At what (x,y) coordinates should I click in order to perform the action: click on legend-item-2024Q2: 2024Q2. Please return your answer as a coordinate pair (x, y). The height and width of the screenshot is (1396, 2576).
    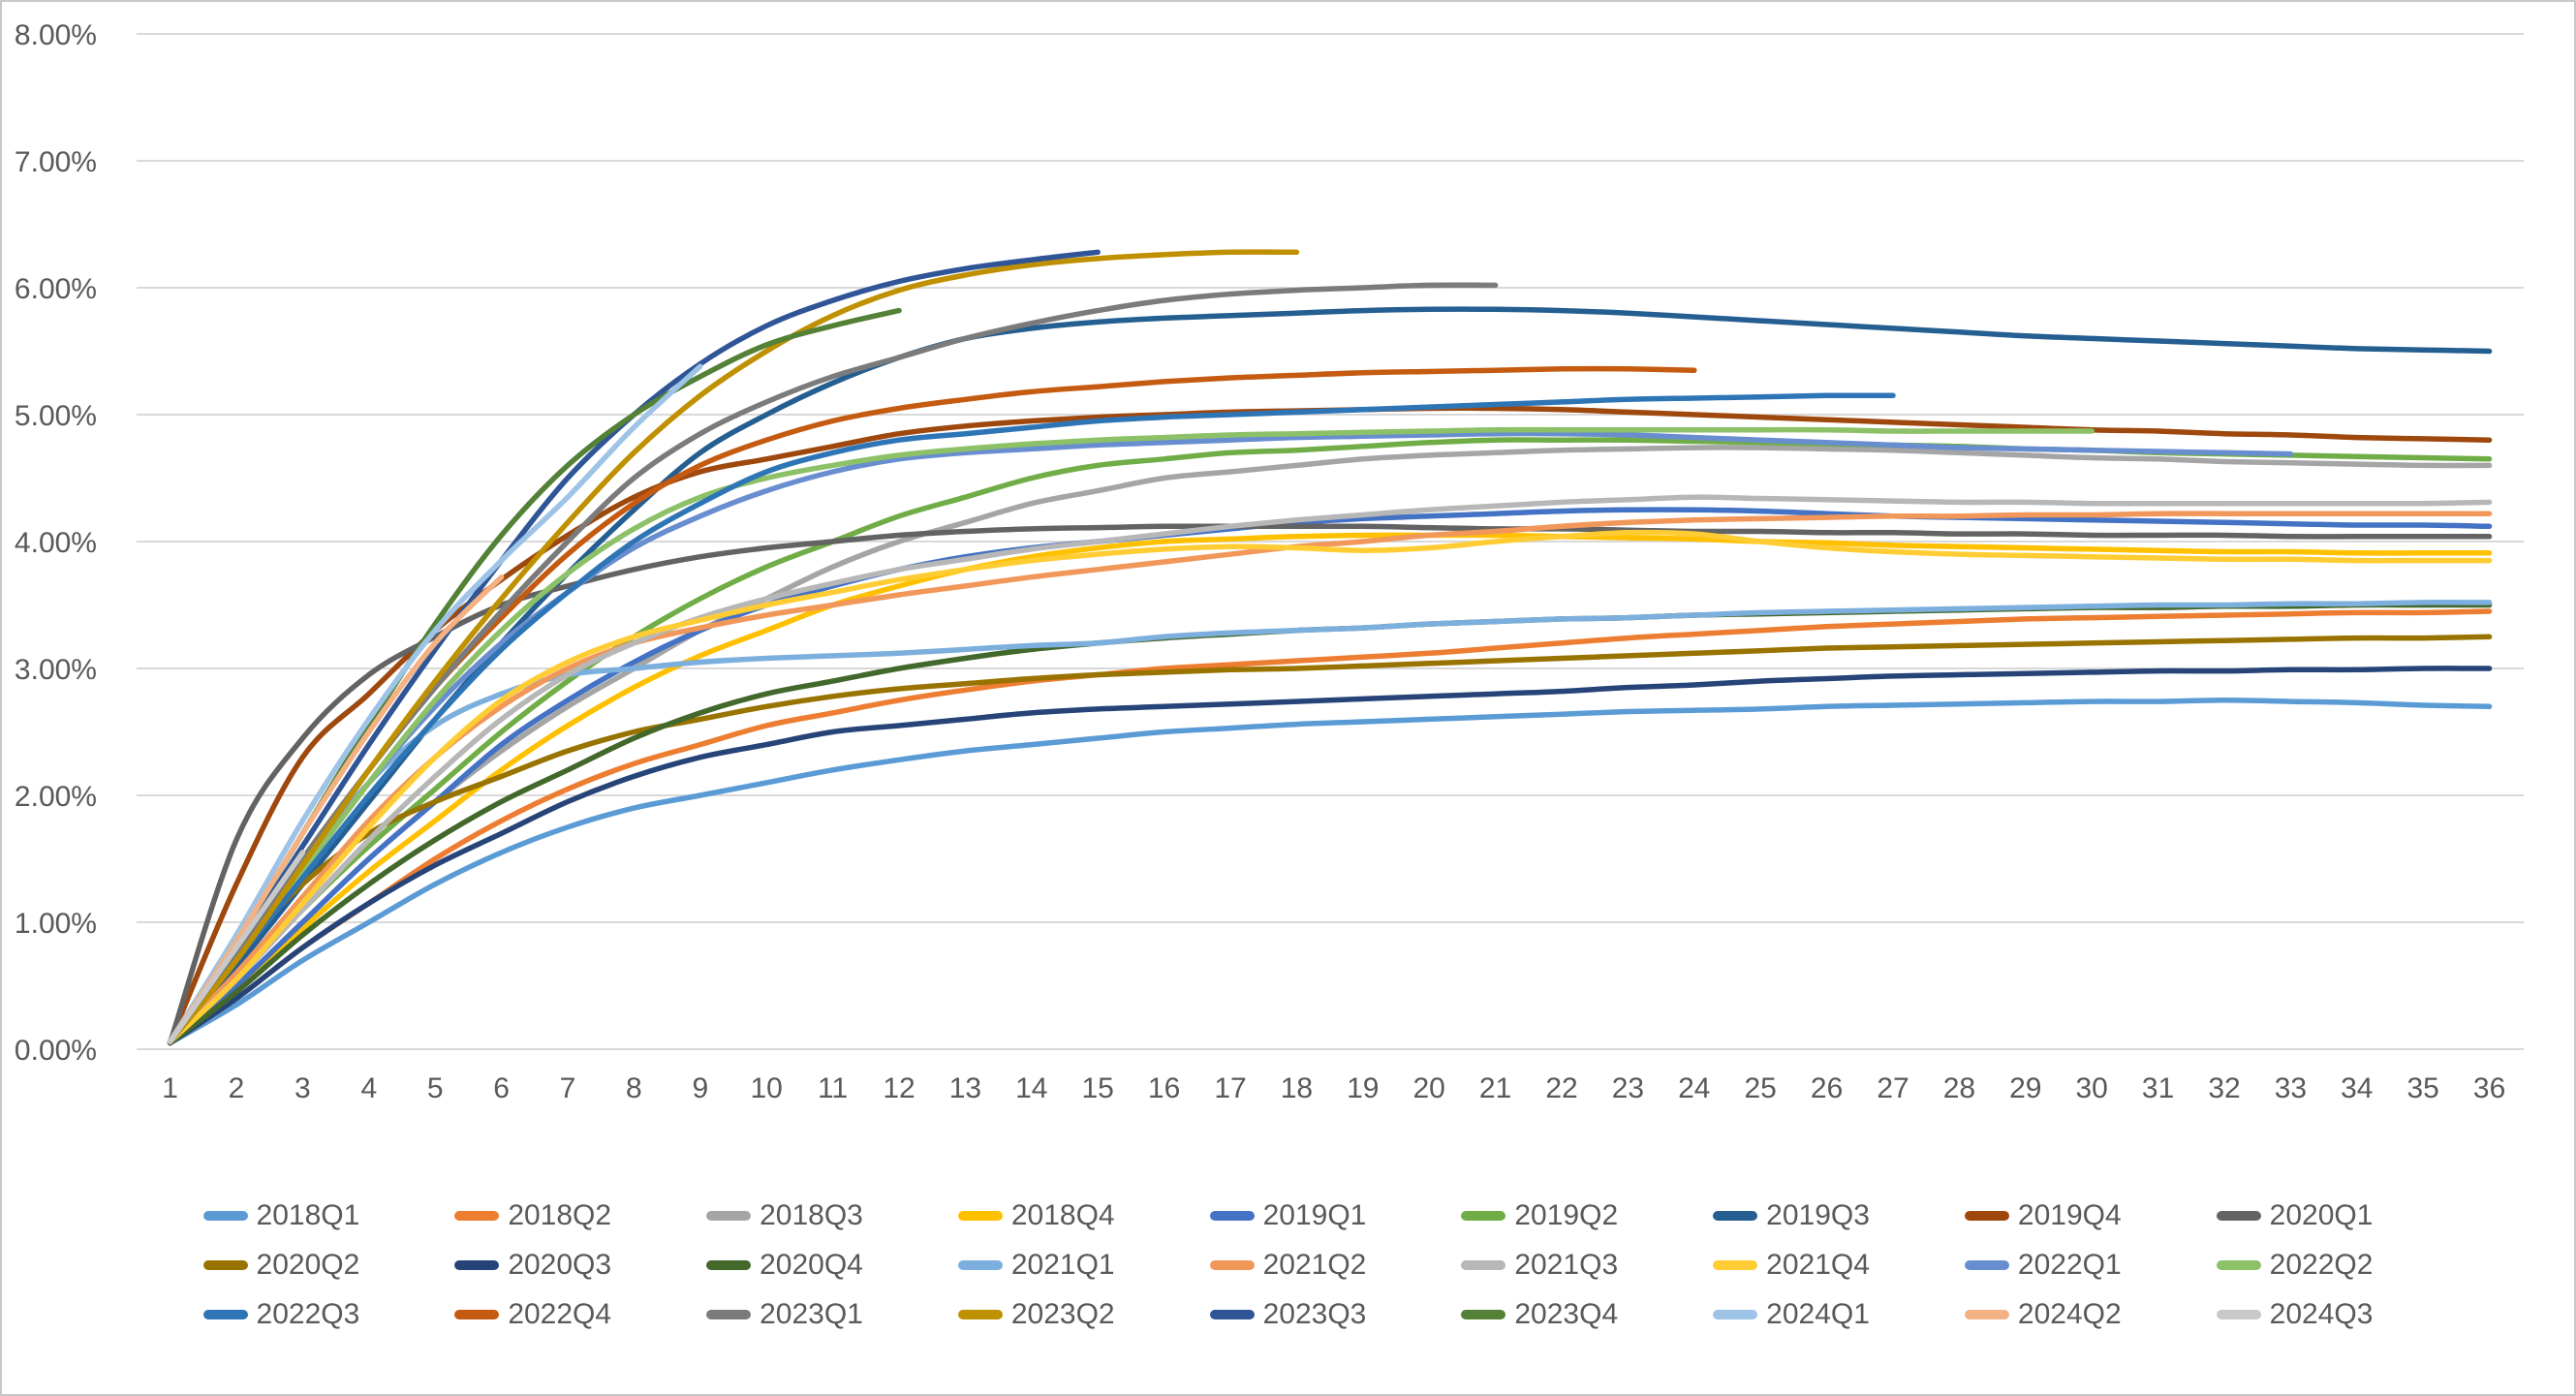
    Looking at the image, I should click on (2043, 1314).